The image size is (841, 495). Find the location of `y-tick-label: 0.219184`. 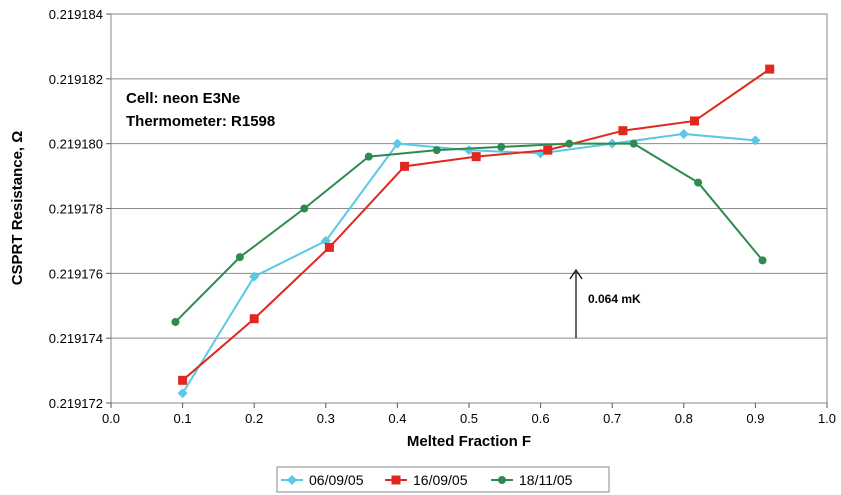

y-tick-label: 0.219184 is located at coordinates (76, 14).